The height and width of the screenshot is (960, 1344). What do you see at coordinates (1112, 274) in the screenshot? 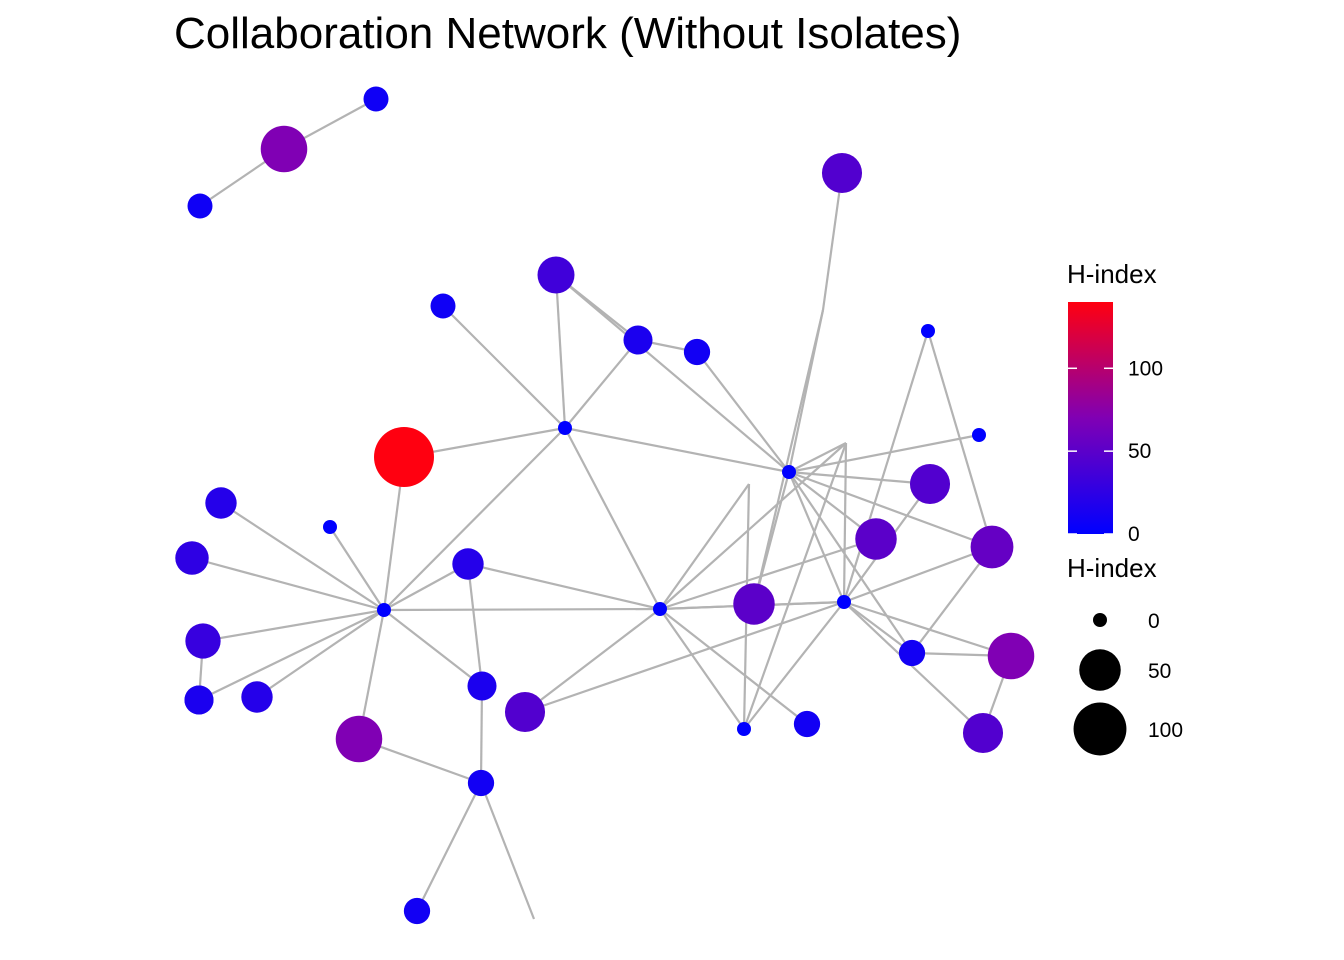
I see `color-legend-title: H-index` at bounding box center [1112, 274].